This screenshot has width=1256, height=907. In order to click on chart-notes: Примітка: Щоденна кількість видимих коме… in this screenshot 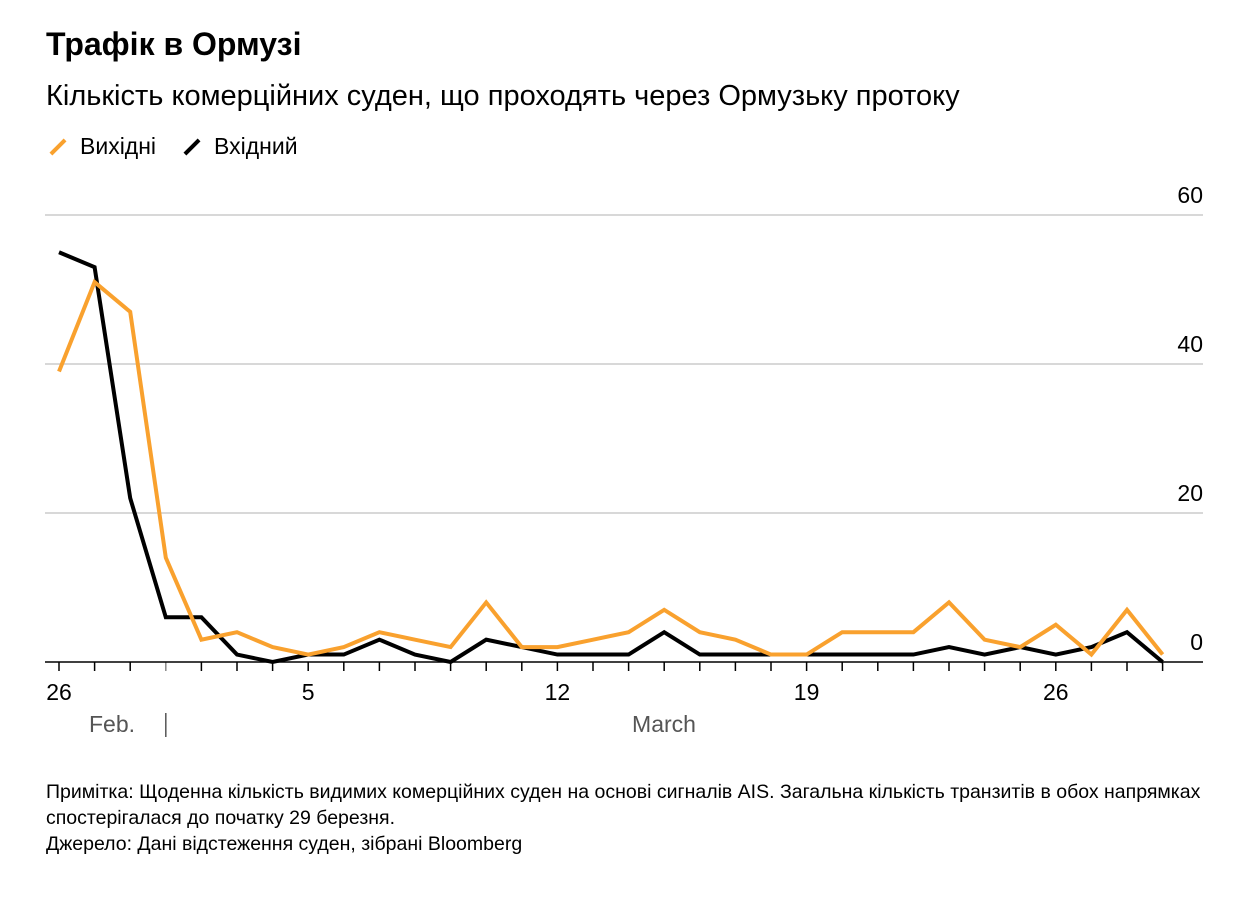, I will do `click(631, 818)`.